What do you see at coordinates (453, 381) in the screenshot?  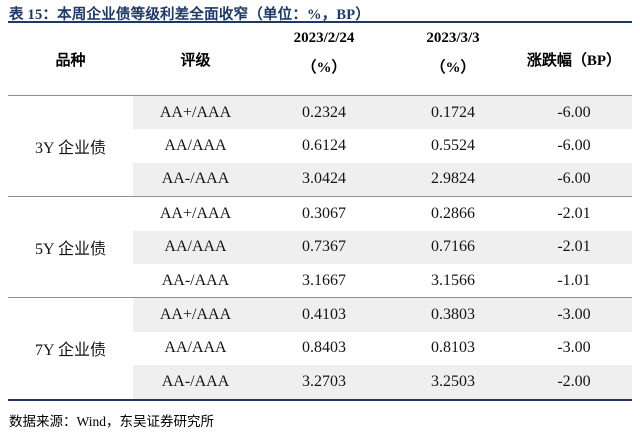 I see `cell-curr-value: 3.2503` at bounding box center [453, 381].